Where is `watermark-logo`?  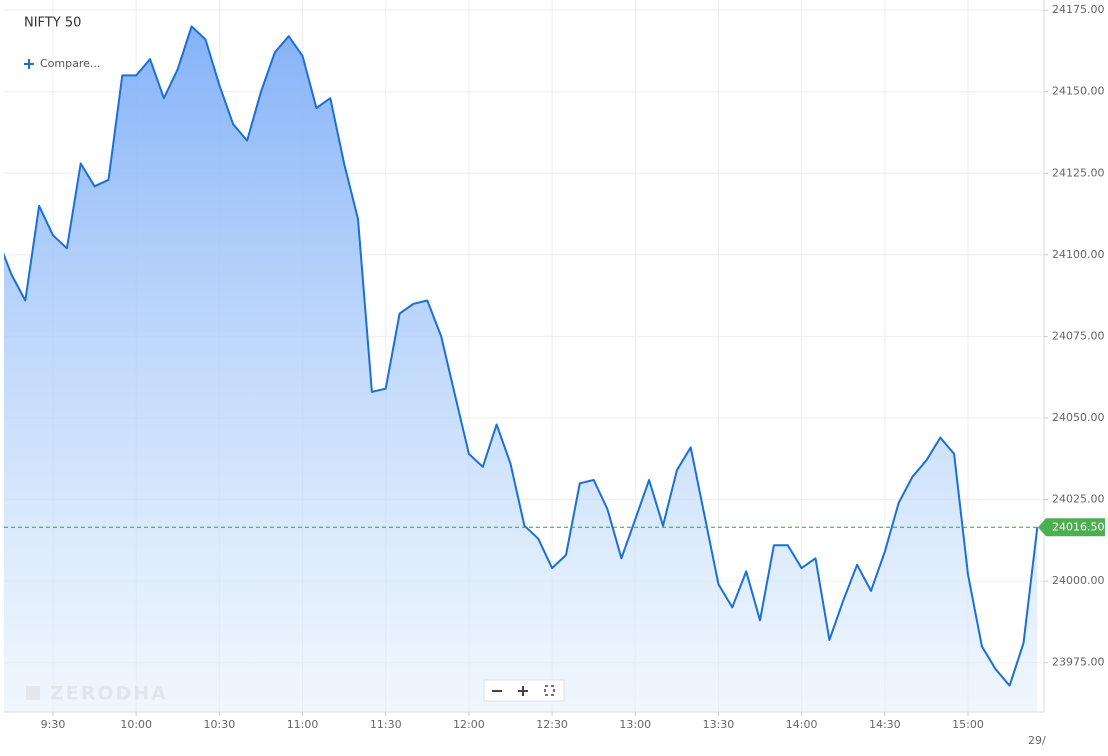
watermark-logo is located at coordinates (33, 693).